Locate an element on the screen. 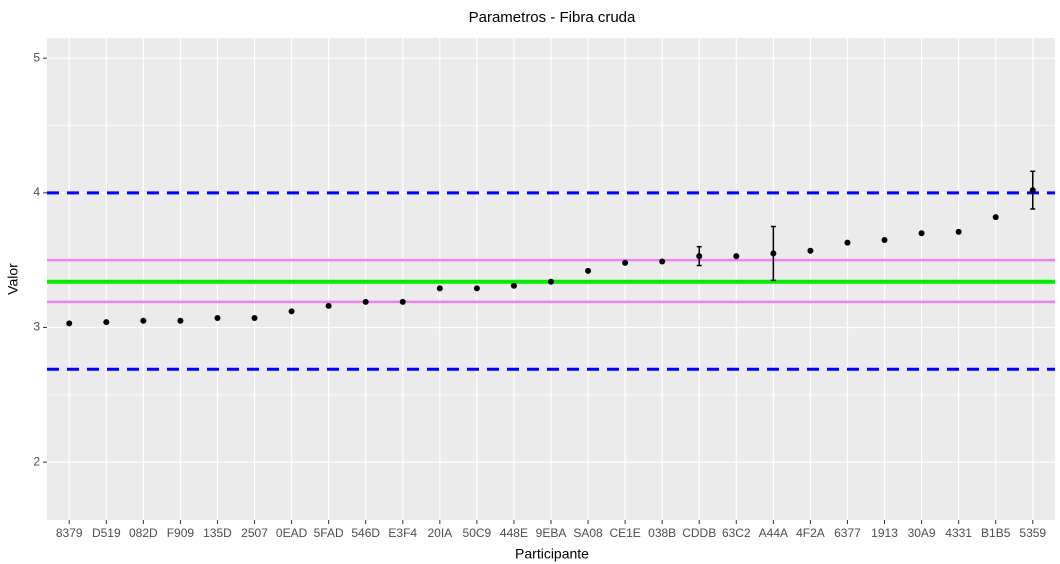 The width and height of the screenshot is (1060, 564). chart-title: Parametros - Fibra cruda is located at coordinates (552, 17).